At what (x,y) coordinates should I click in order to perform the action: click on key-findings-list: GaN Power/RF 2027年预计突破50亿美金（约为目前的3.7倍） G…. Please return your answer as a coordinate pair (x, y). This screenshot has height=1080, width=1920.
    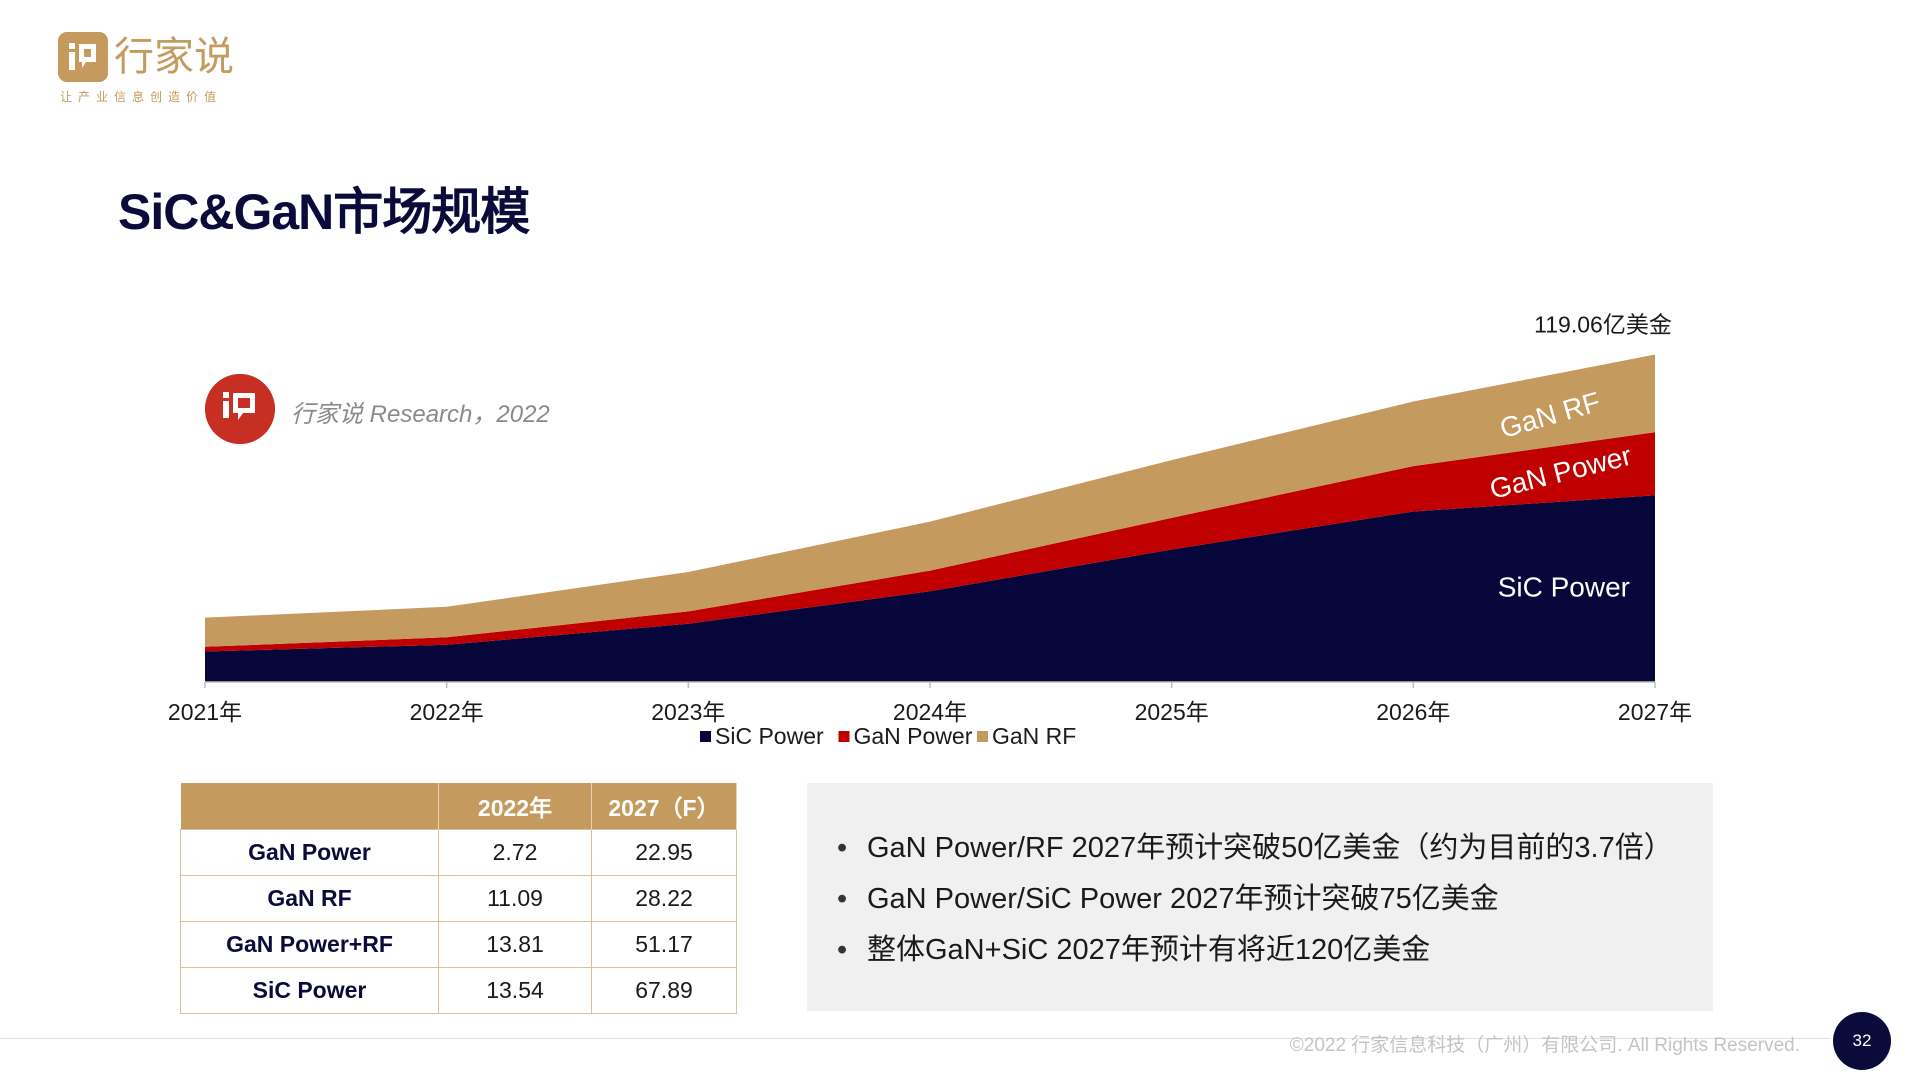
    Looking at the image, I should click on (1260, 879).